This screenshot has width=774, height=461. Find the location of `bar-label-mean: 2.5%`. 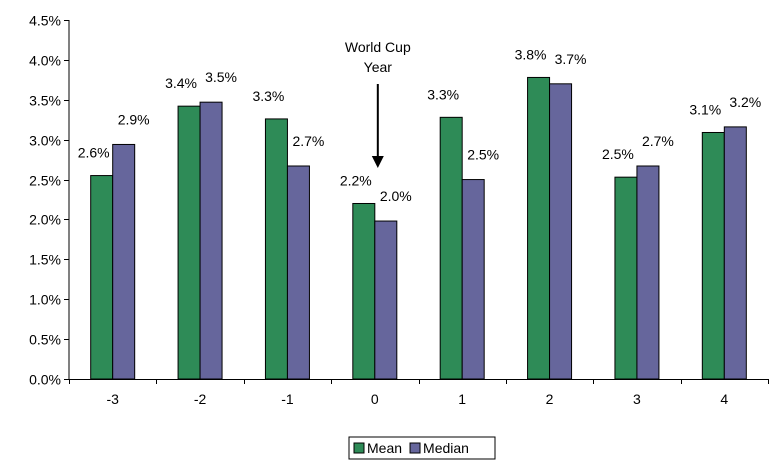

bar-label-mean: 2.5% is located at coordinates (618, 154).